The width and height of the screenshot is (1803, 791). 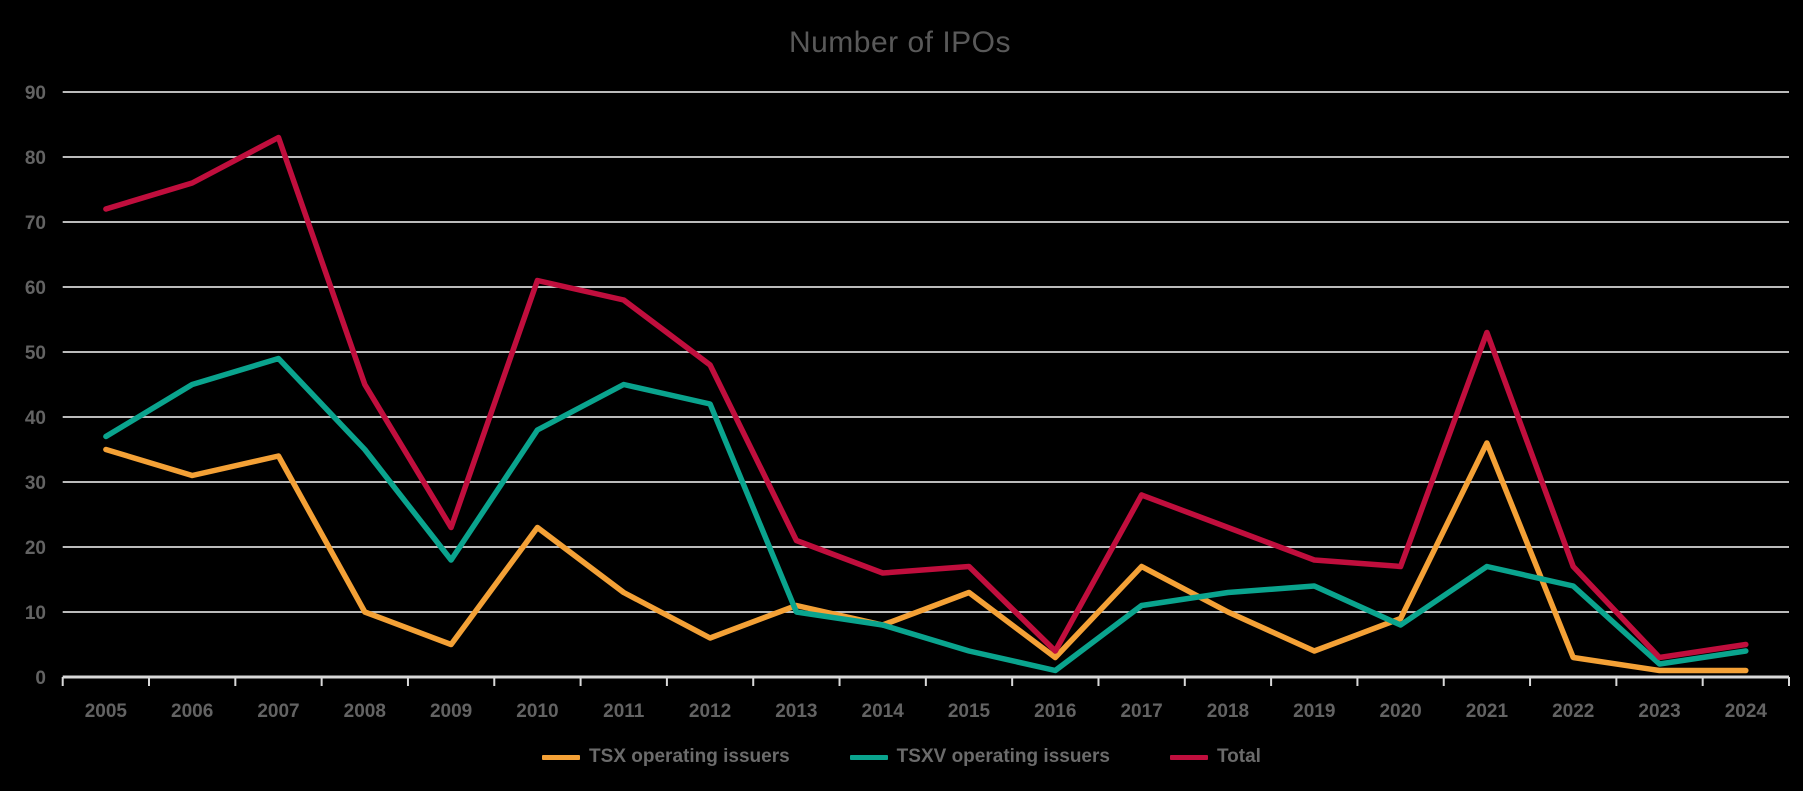 I want to click on x-tick-label: 2015, so click(x=969, y=711).